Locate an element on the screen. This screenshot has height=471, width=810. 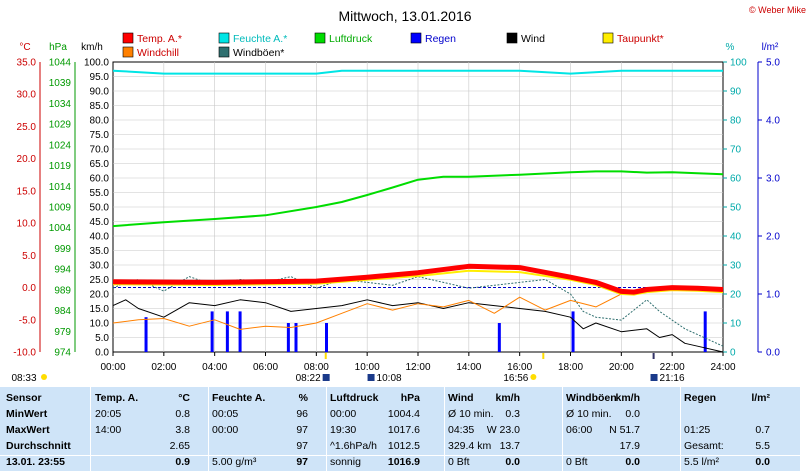
wind-tick-label: 100.0 is located at coordinates (96, 63).